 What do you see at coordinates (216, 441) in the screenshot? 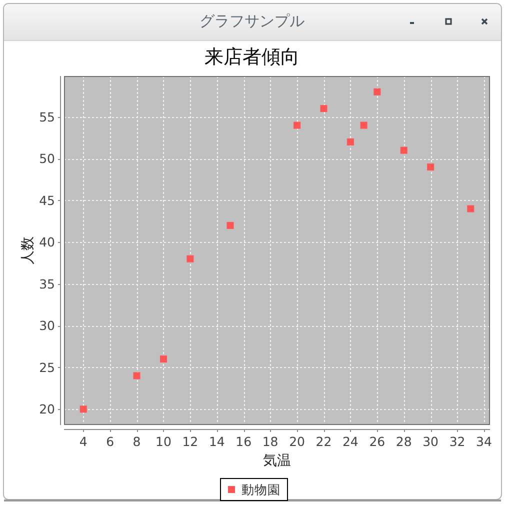
I see `x-tick-label: 14` at bounding box center [216, 441].